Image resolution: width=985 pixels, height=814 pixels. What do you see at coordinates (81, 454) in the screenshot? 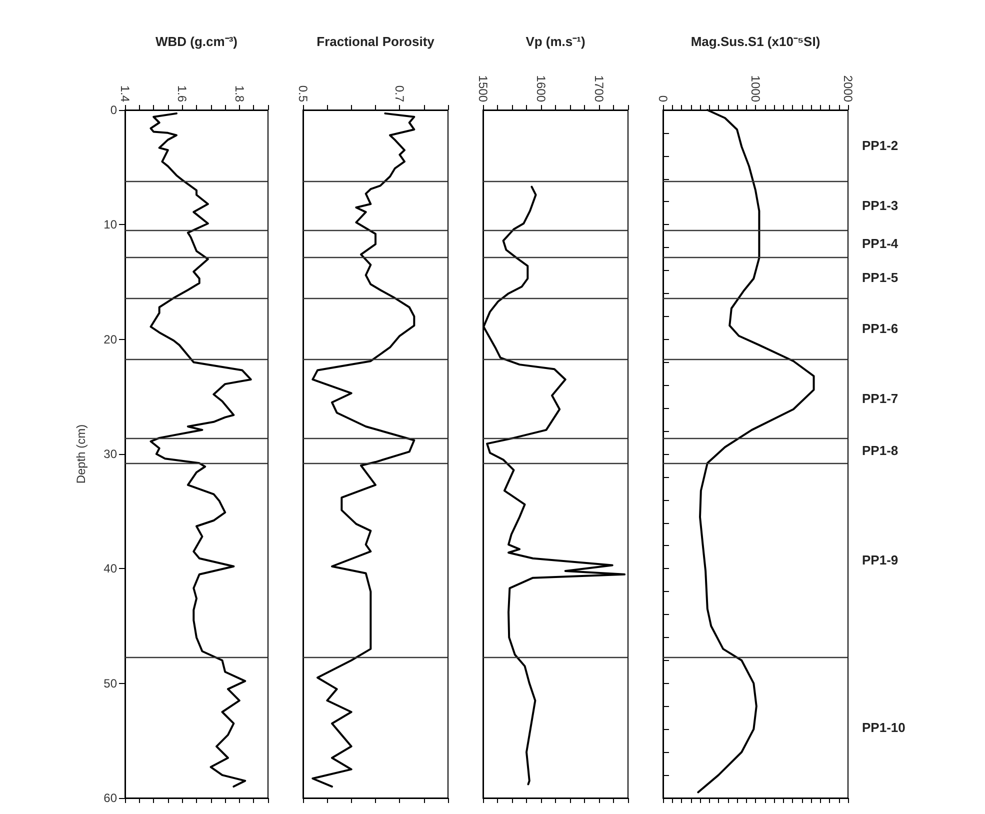
I see `y-axis-title: Depth (cm)` at bounding box center [81, 454].